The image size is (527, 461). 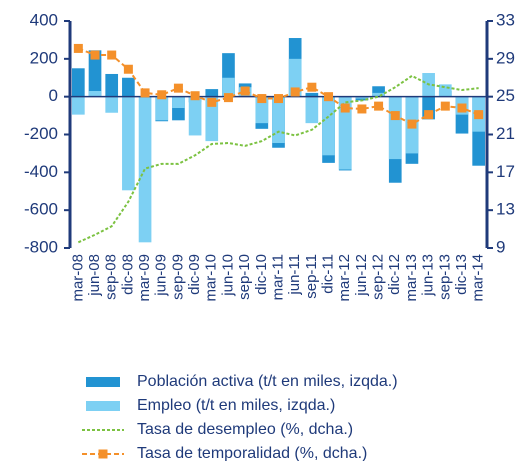 I want to click on x-tick-label: jun-08, so click(x=94, y=275).